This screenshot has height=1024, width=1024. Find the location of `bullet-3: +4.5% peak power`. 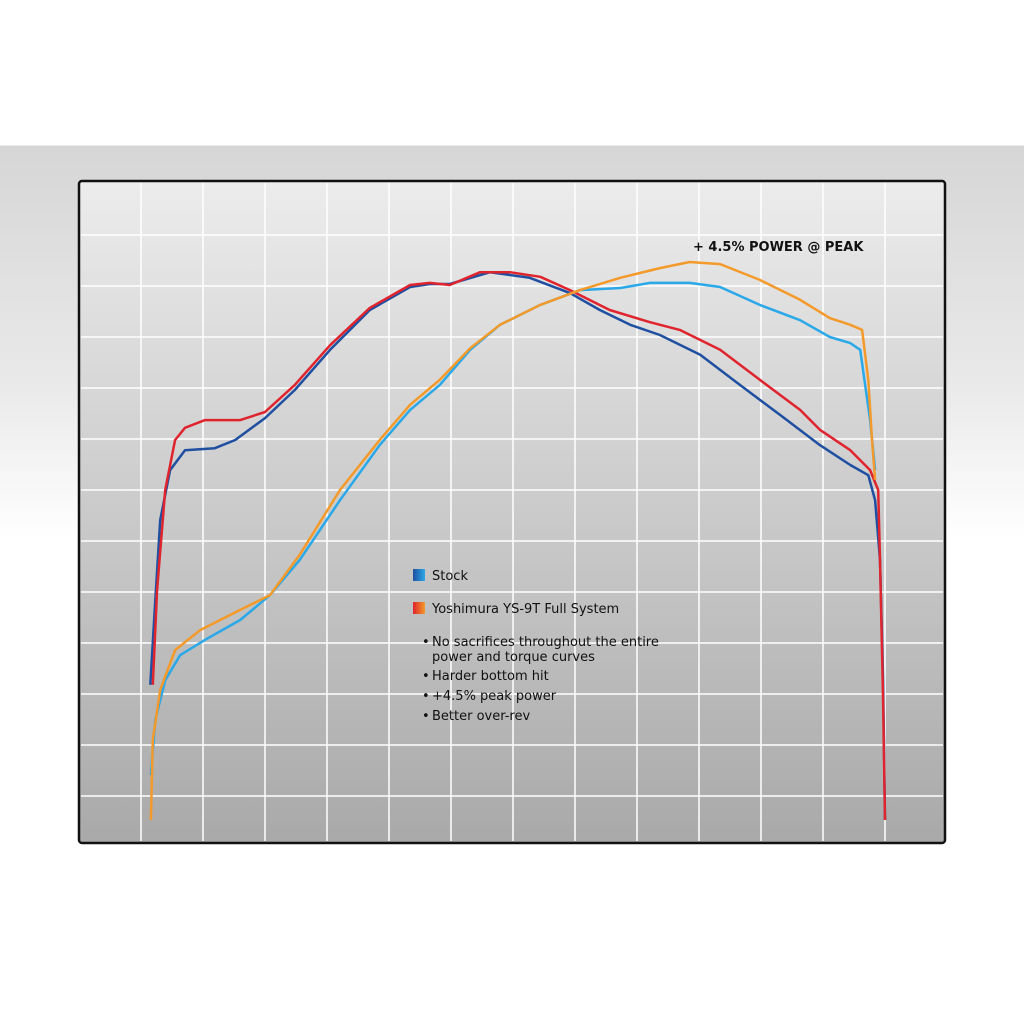

bullet-3: +4.5% peak power is located at coordinates (494, 696).